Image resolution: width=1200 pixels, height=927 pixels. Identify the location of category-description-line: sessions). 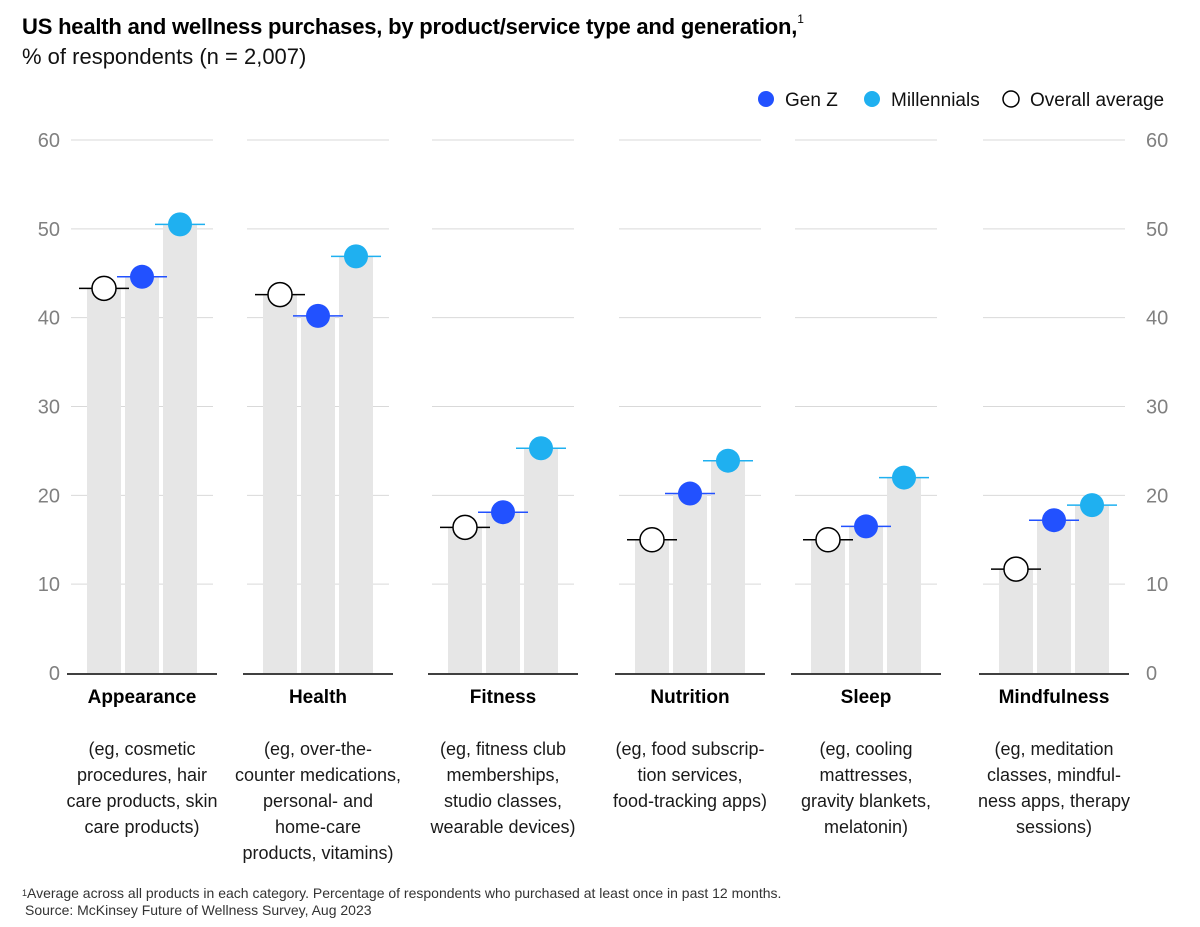
(1054, 827).